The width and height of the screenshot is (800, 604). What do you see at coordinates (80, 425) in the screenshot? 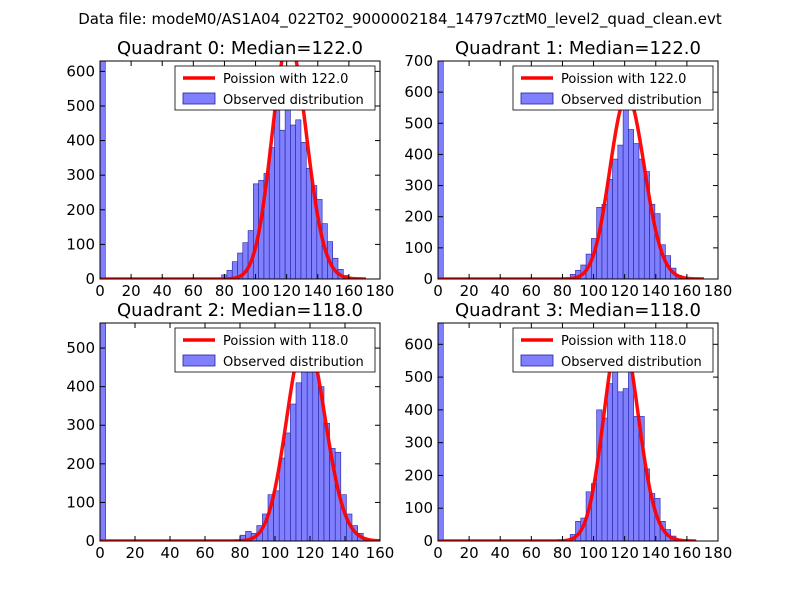
I see `quadrant-2-ytick-label-3: 300` at bounding box center [80, 425].